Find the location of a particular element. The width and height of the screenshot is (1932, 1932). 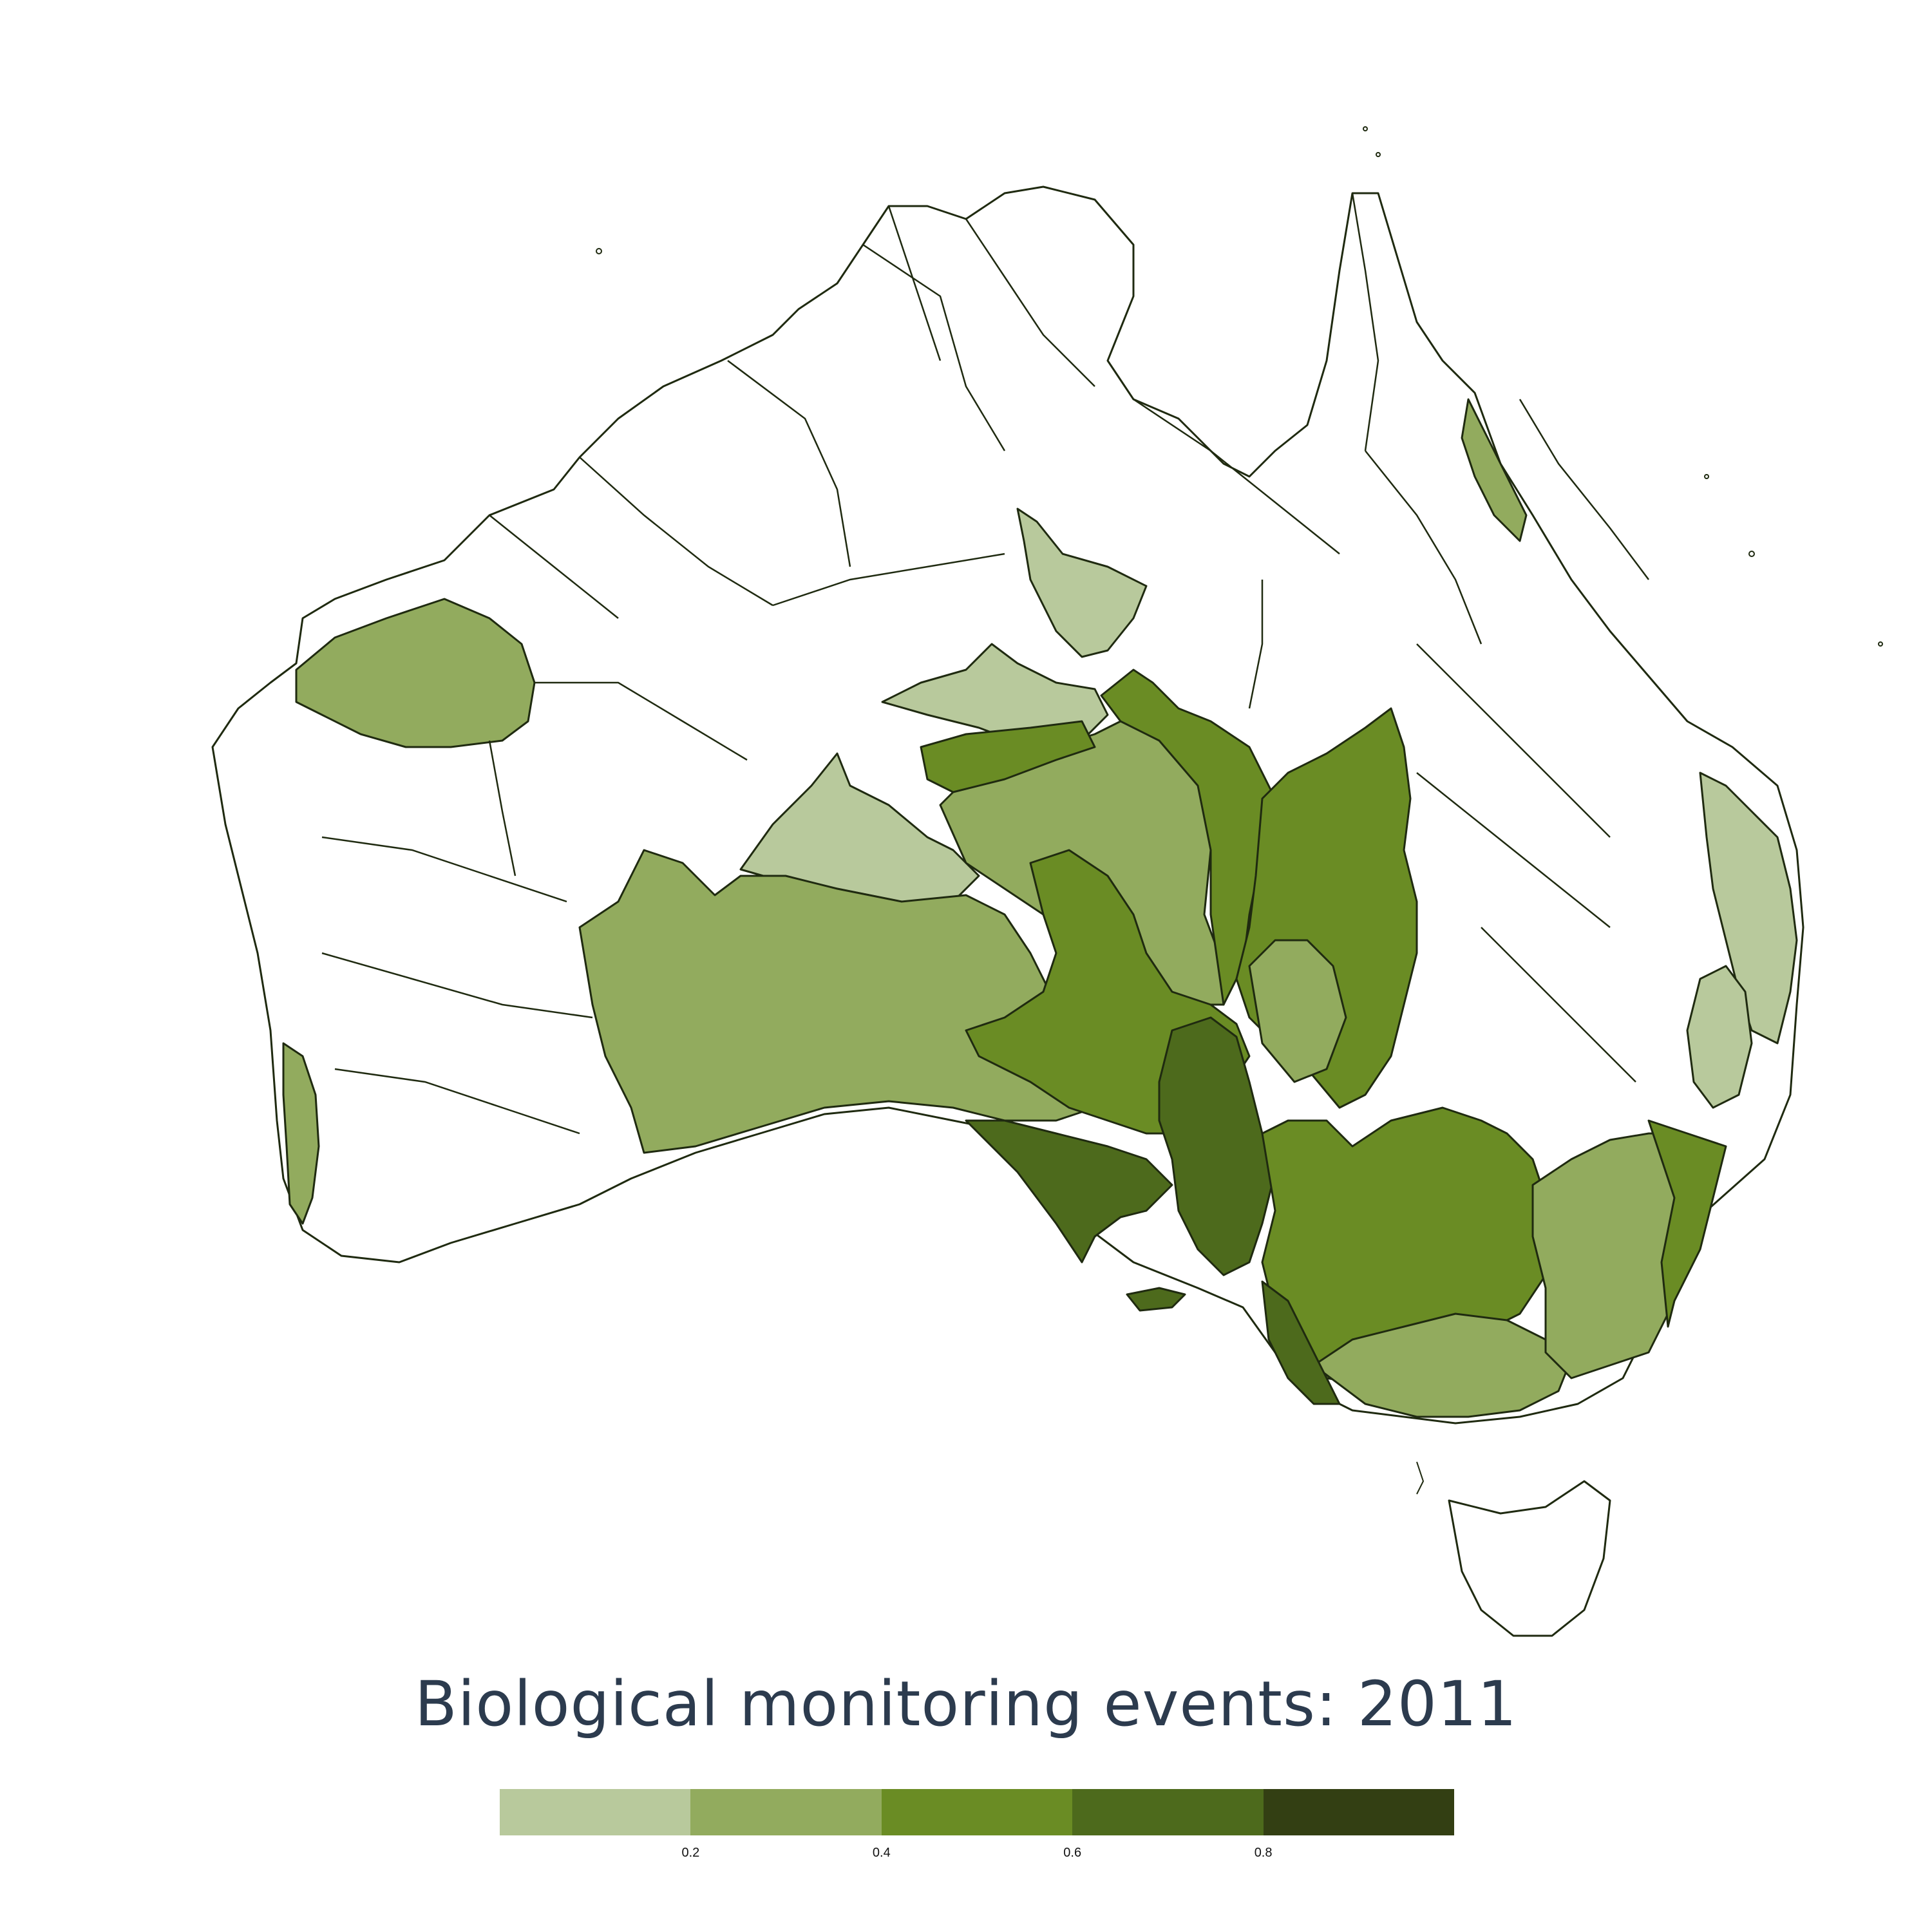

region-central-light-north is located at coordinates (1082, 582).